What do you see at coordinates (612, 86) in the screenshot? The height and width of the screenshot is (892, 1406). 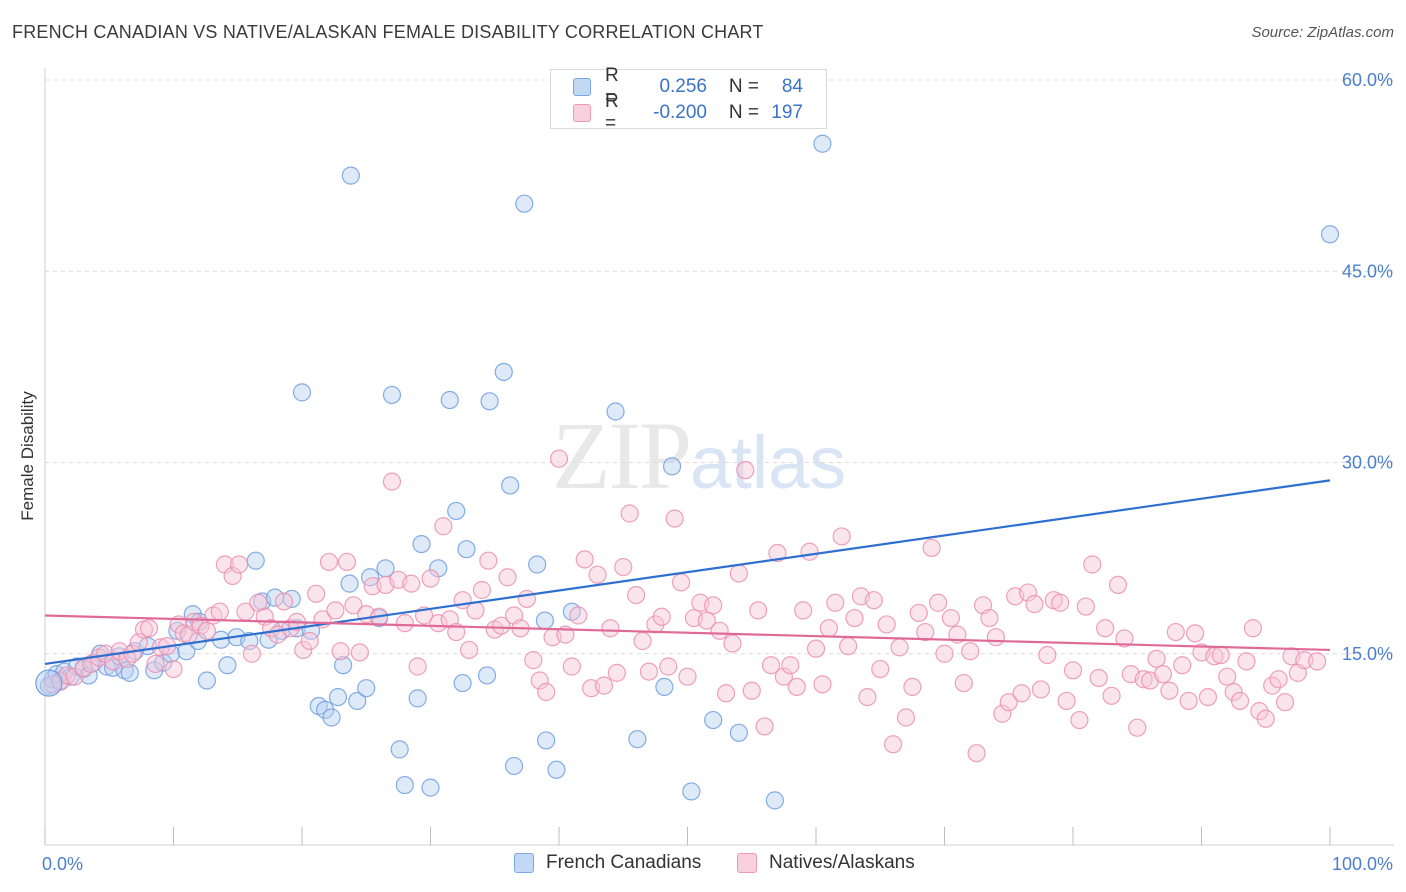 I see `legend-r-label: R =` at bounding box center [612, 86].